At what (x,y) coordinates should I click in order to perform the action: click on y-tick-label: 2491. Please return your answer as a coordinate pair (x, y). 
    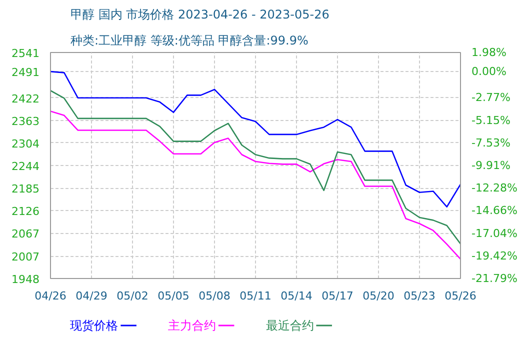
    Looking at the image, I should click on (26, 73).